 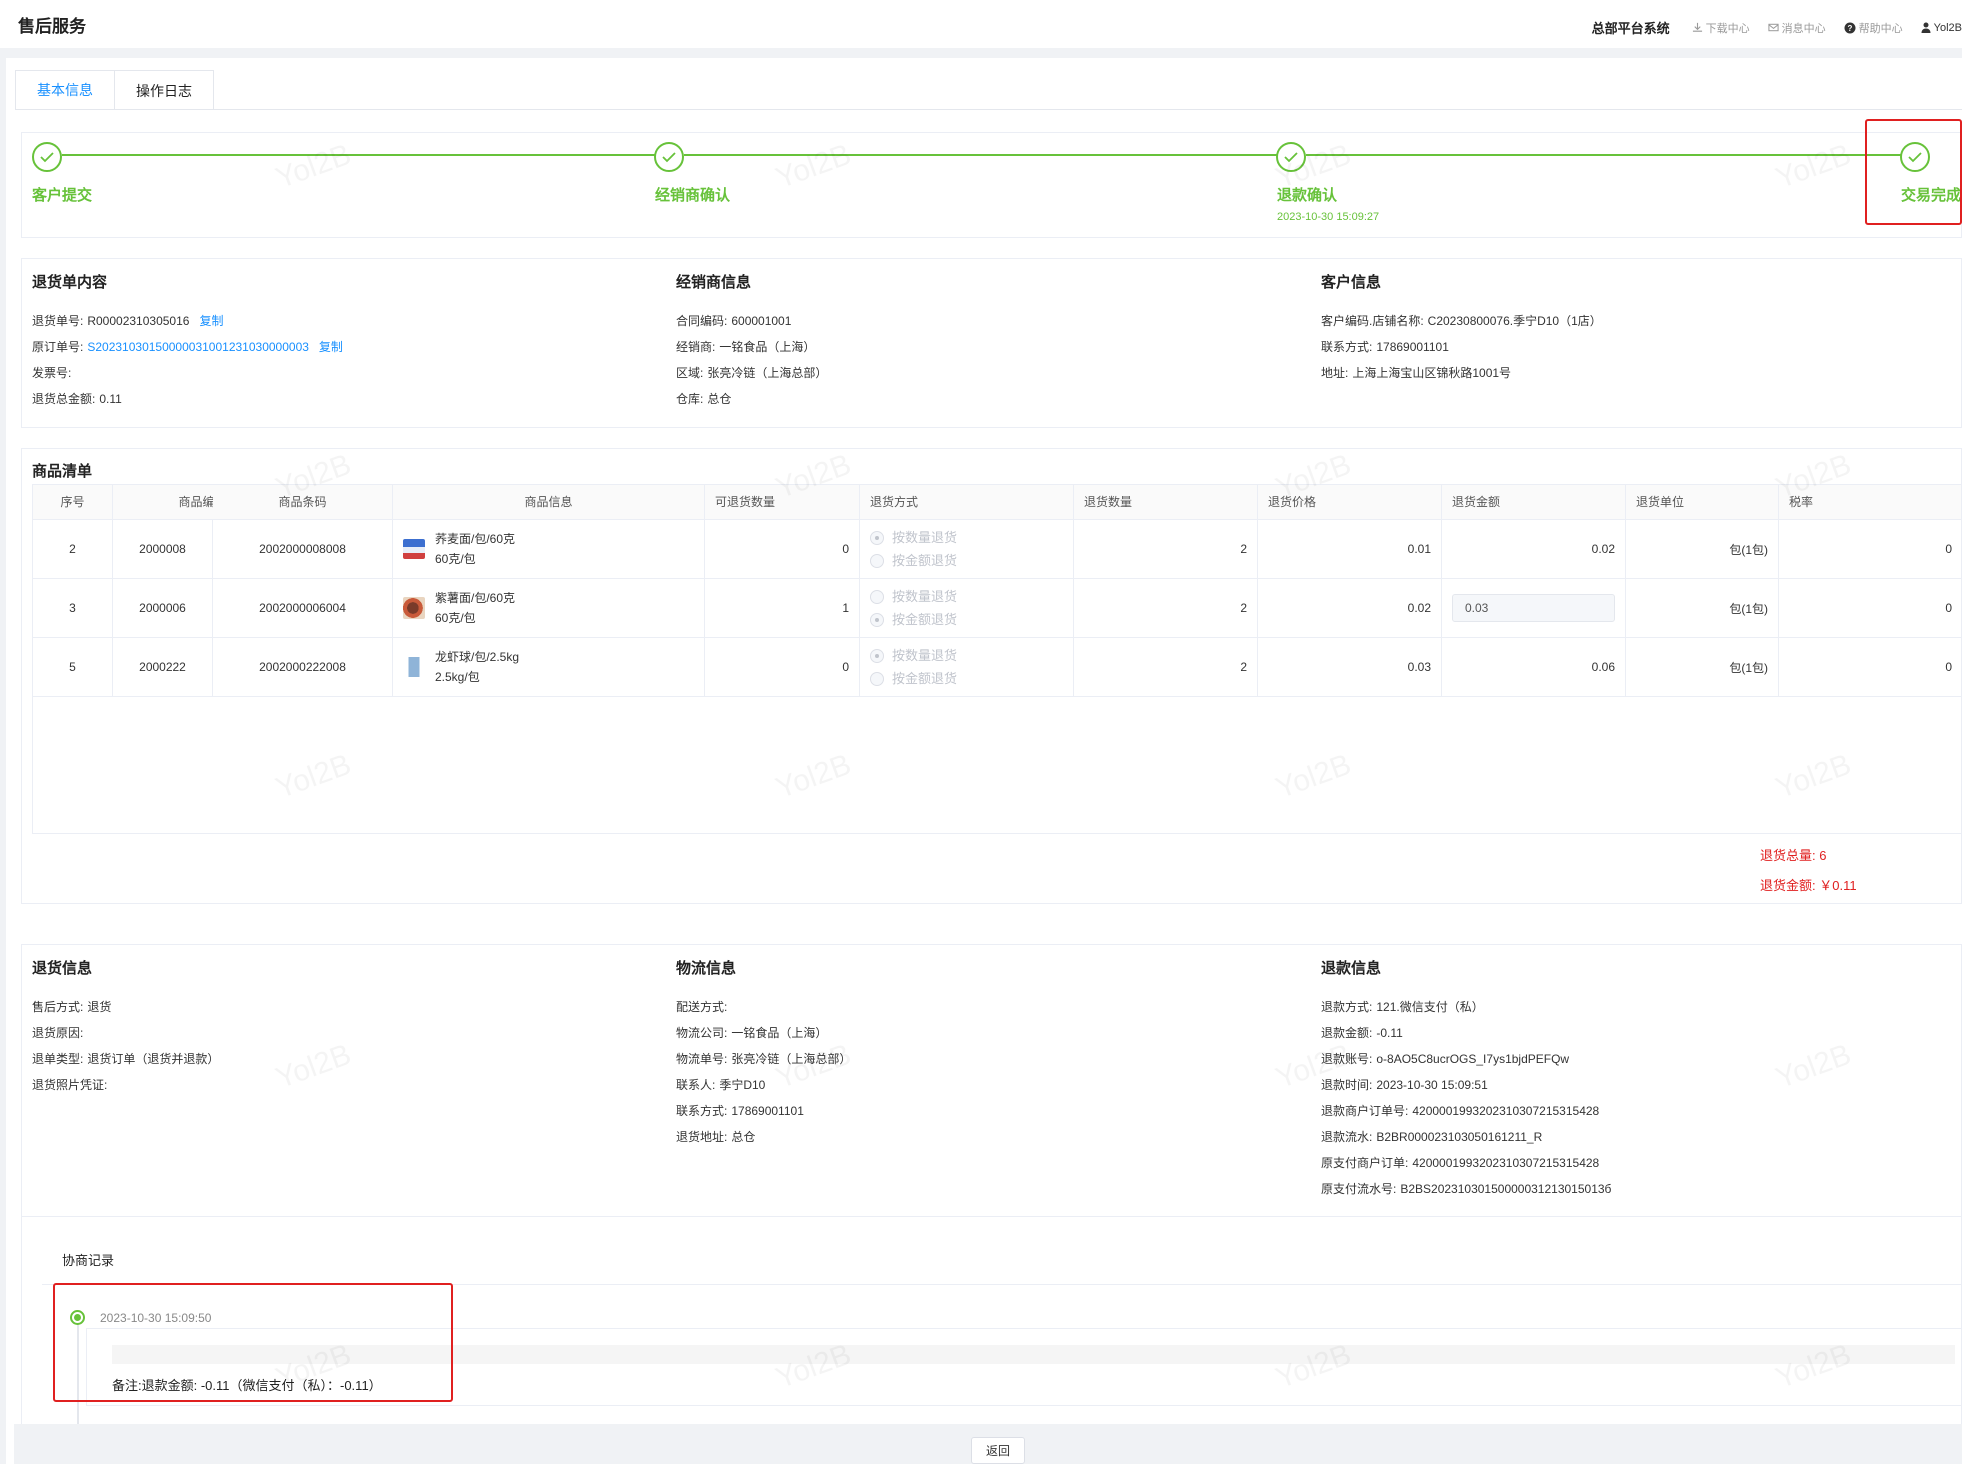 I want to click on negotiation-divider, so click(x=1002, y=1284).